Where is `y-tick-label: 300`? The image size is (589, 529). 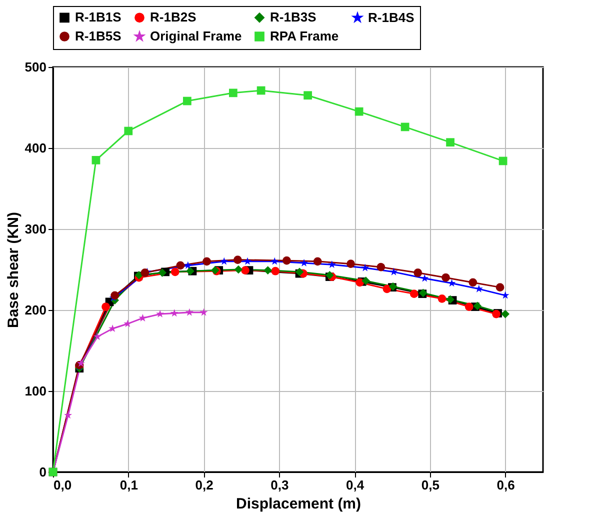
y-tick-label: 300 is located at coordinates (35, 229).